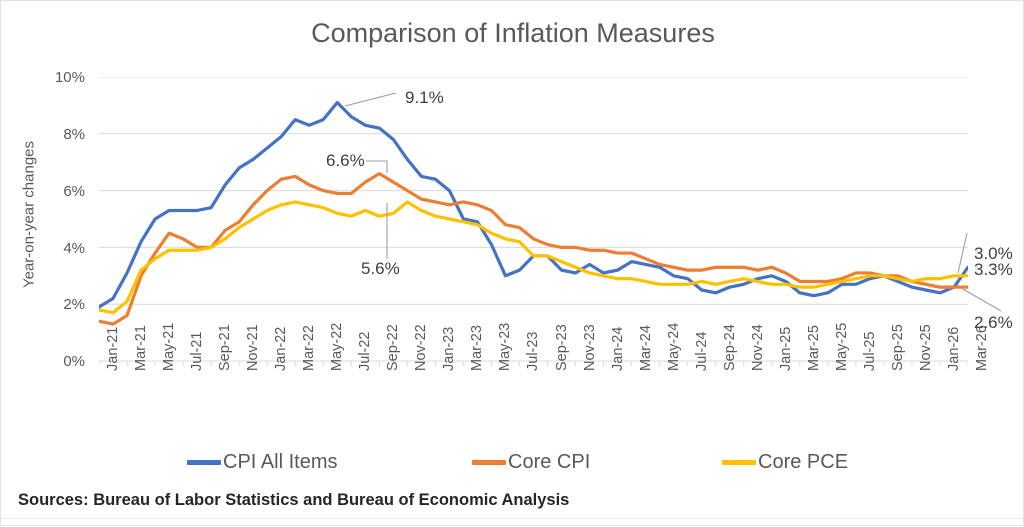 The image size is (1024, 527). I want to click on x-tick-label: Sep-21, so click(225, 347).